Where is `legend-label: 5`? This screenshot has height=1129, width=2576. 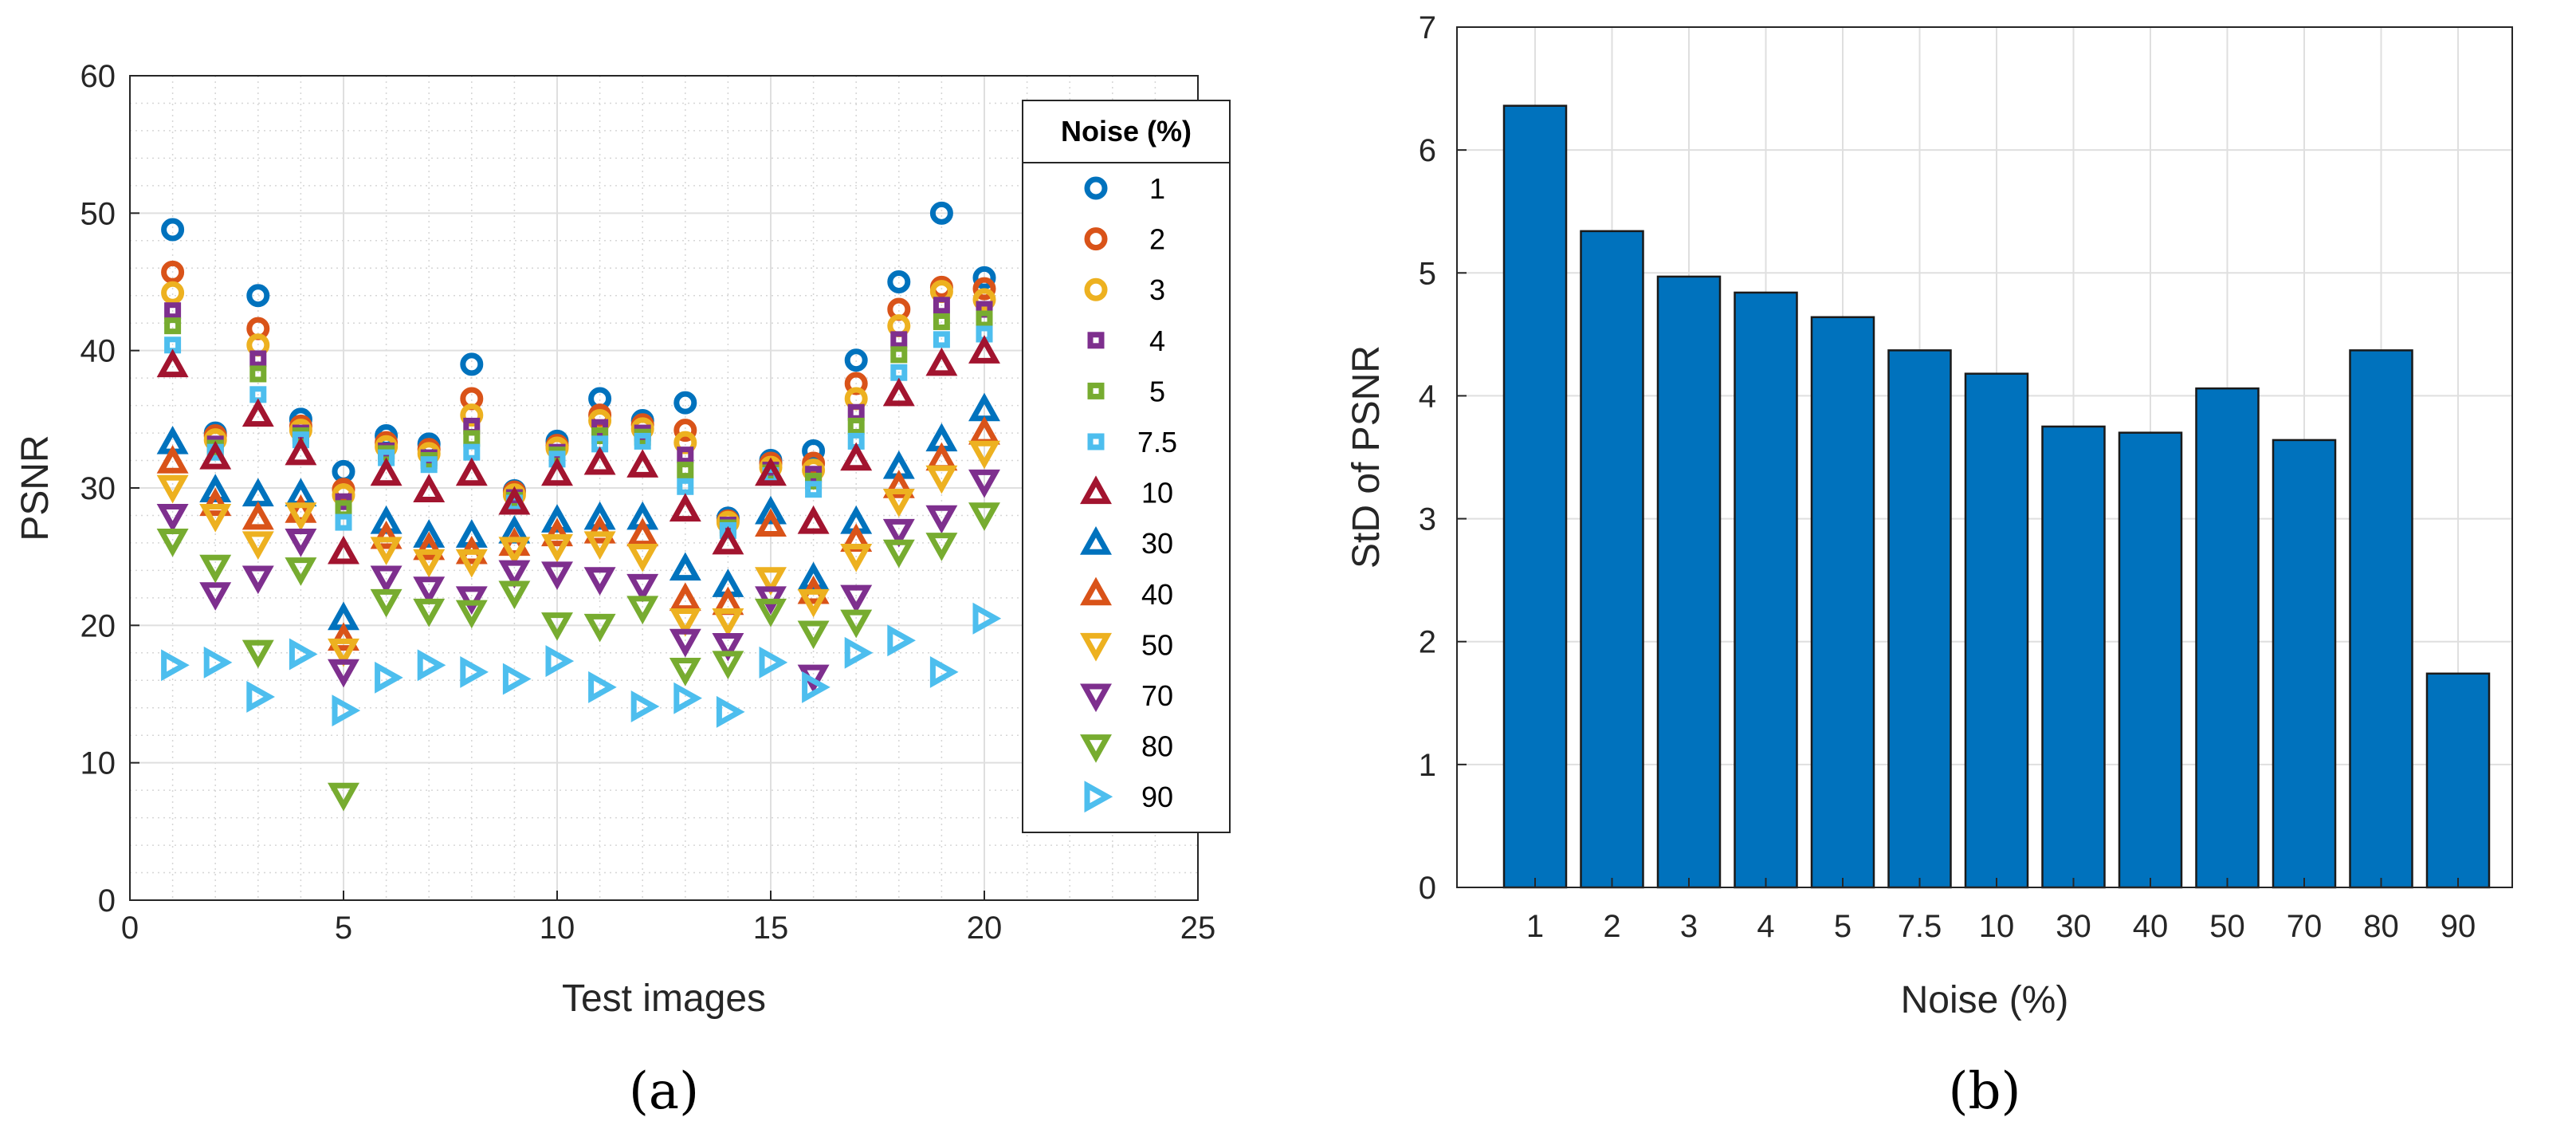
legend-label: 5 is located at coordinates (1157, 391).